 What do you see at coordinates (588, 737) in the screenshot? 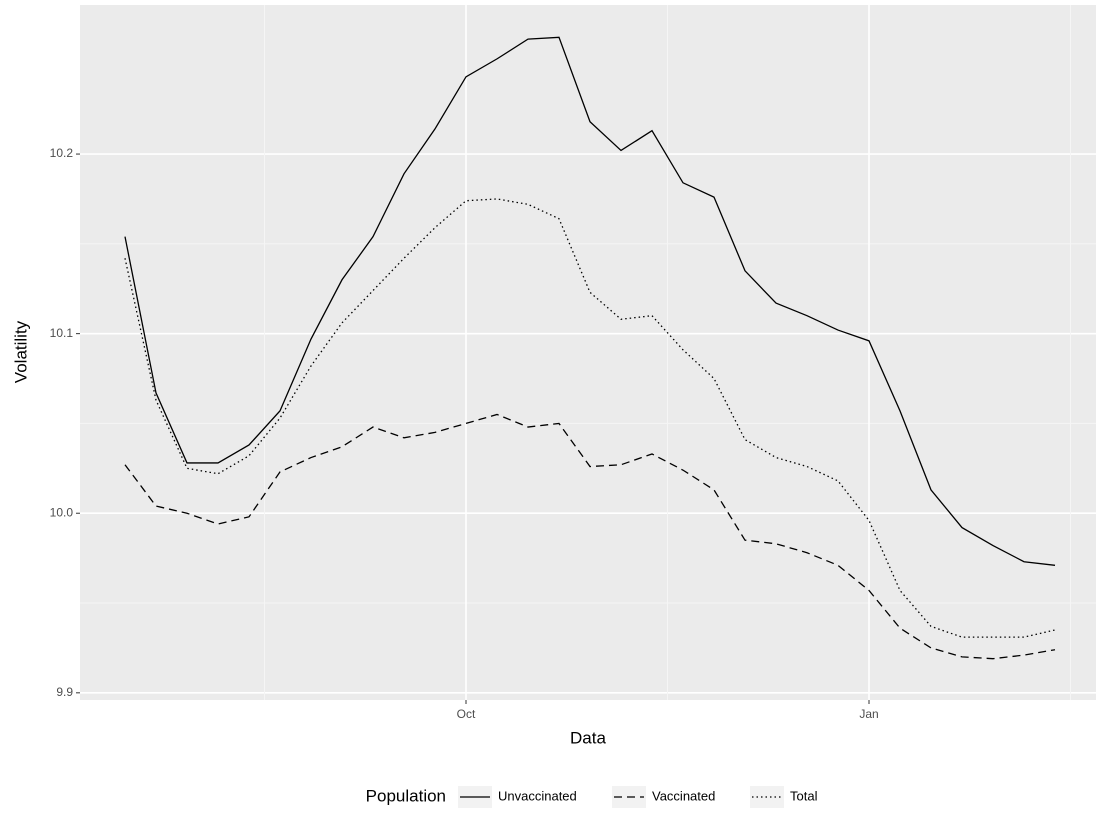
I see `x-axis-title: Data` at bounding box center [588, 737].